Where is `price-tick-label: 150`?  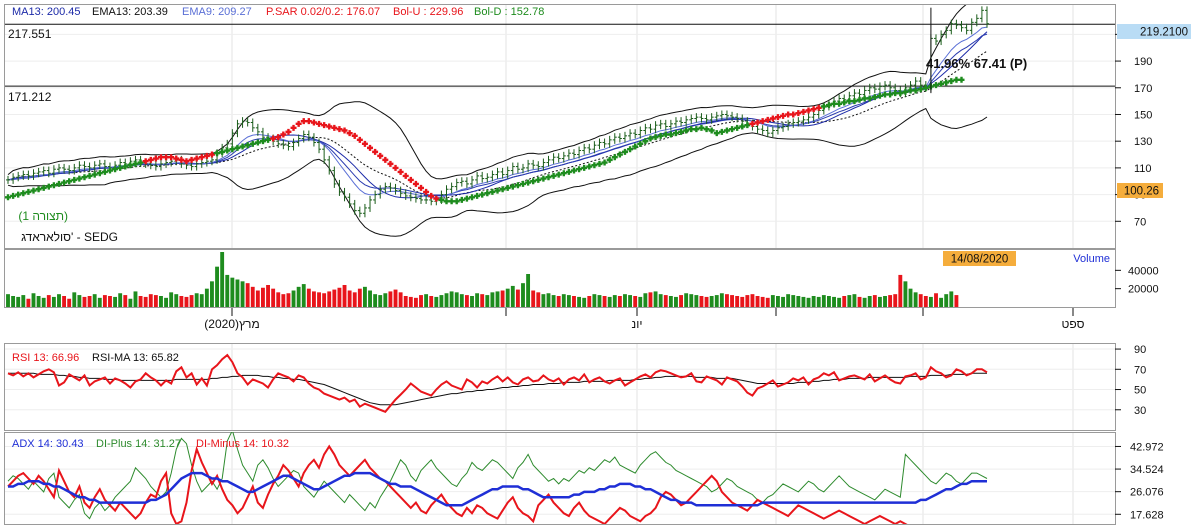 price-tick-label: 150 is located at coordinates (1143, 115).